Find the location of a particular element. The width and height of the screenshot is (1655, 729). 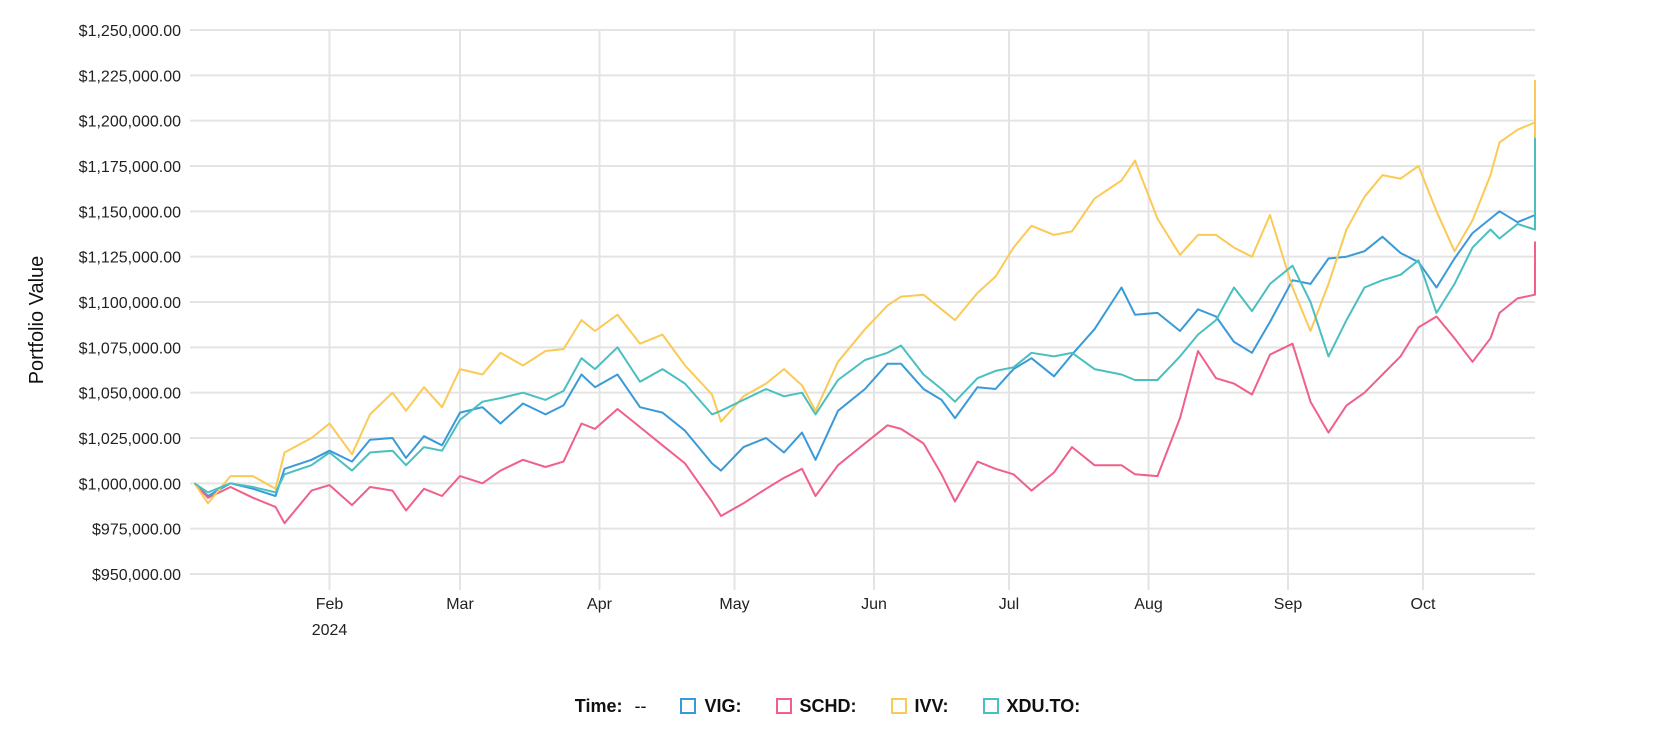

y-tick-label: $1,250,000.00 is located at coordinates (130, 31).